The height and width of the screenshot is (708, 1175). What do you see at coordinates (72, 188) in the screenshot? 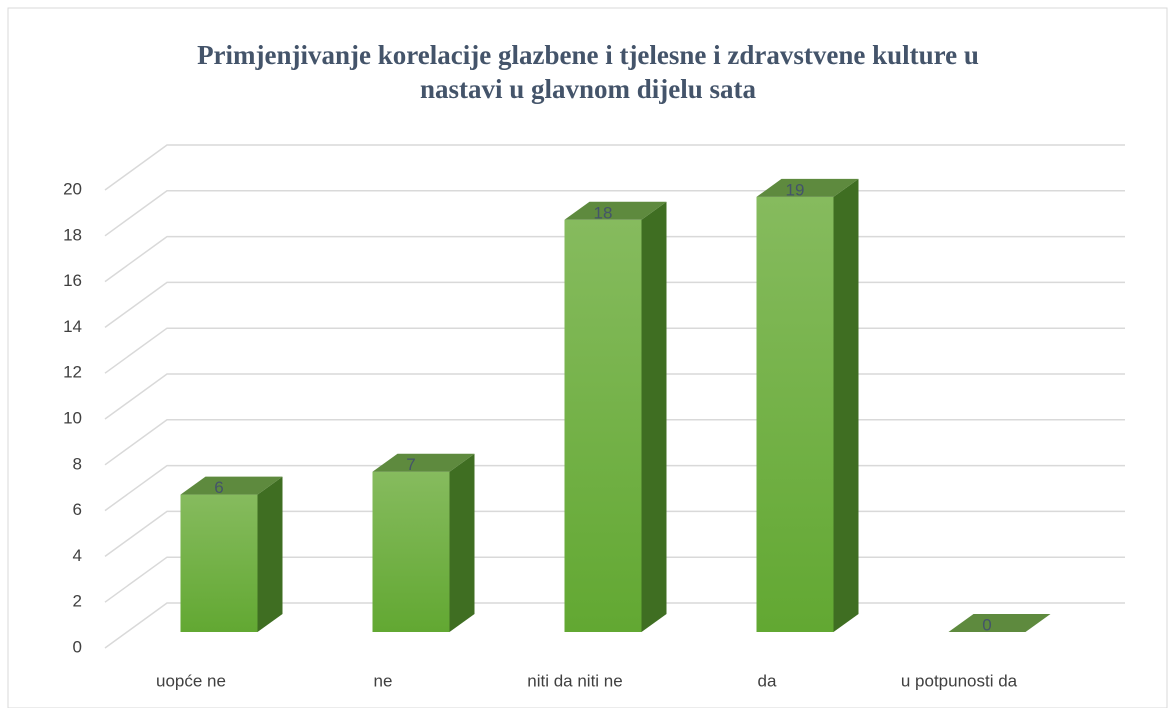
I see `y-tick-label: 20` at bounding box center [72, 188].